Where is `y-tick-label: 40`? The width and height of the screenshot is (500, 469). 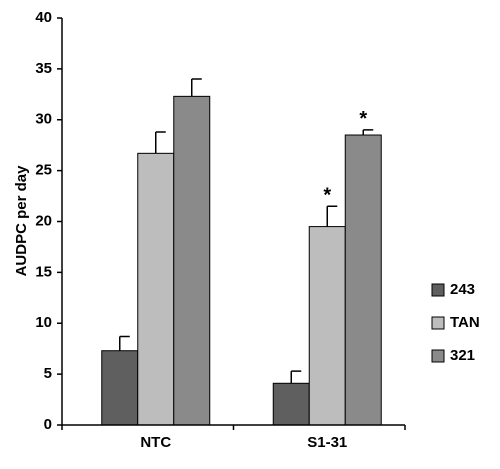
y-tick-label: 40 is located at coordinates (43, 17).